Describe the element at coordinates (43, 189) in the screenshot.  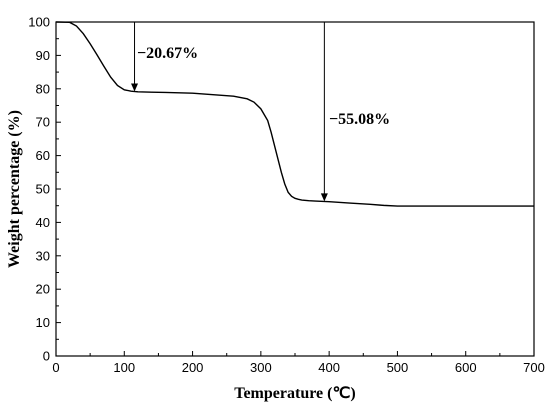
I see `y-tick-label: 50` at that location.